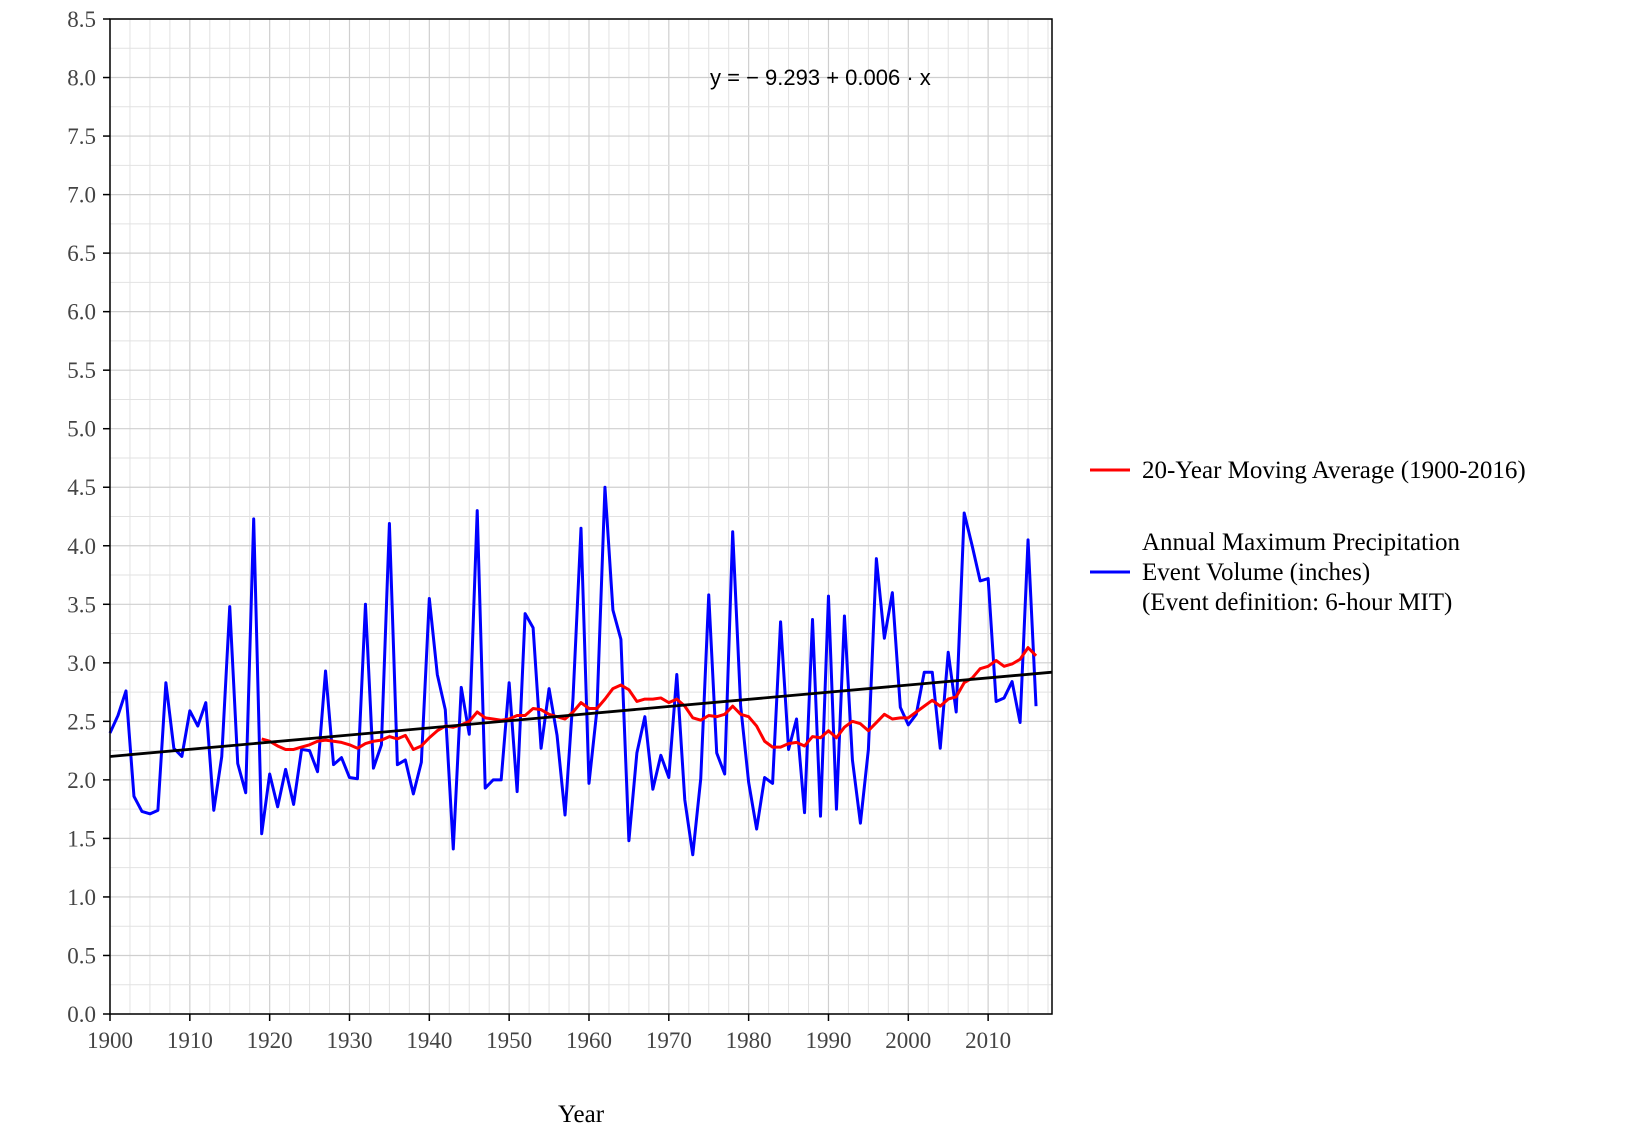  Describe the element at coordinates (190, 1040) in the screenshot. I see `x-tick-label: 1910` at that location.